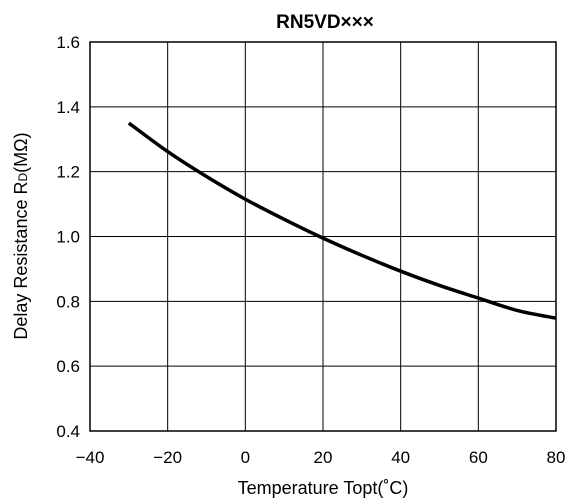  Describe the element at coordinates (556, 457) in the screenshot. I see `x-tick-label: 80` at that location.